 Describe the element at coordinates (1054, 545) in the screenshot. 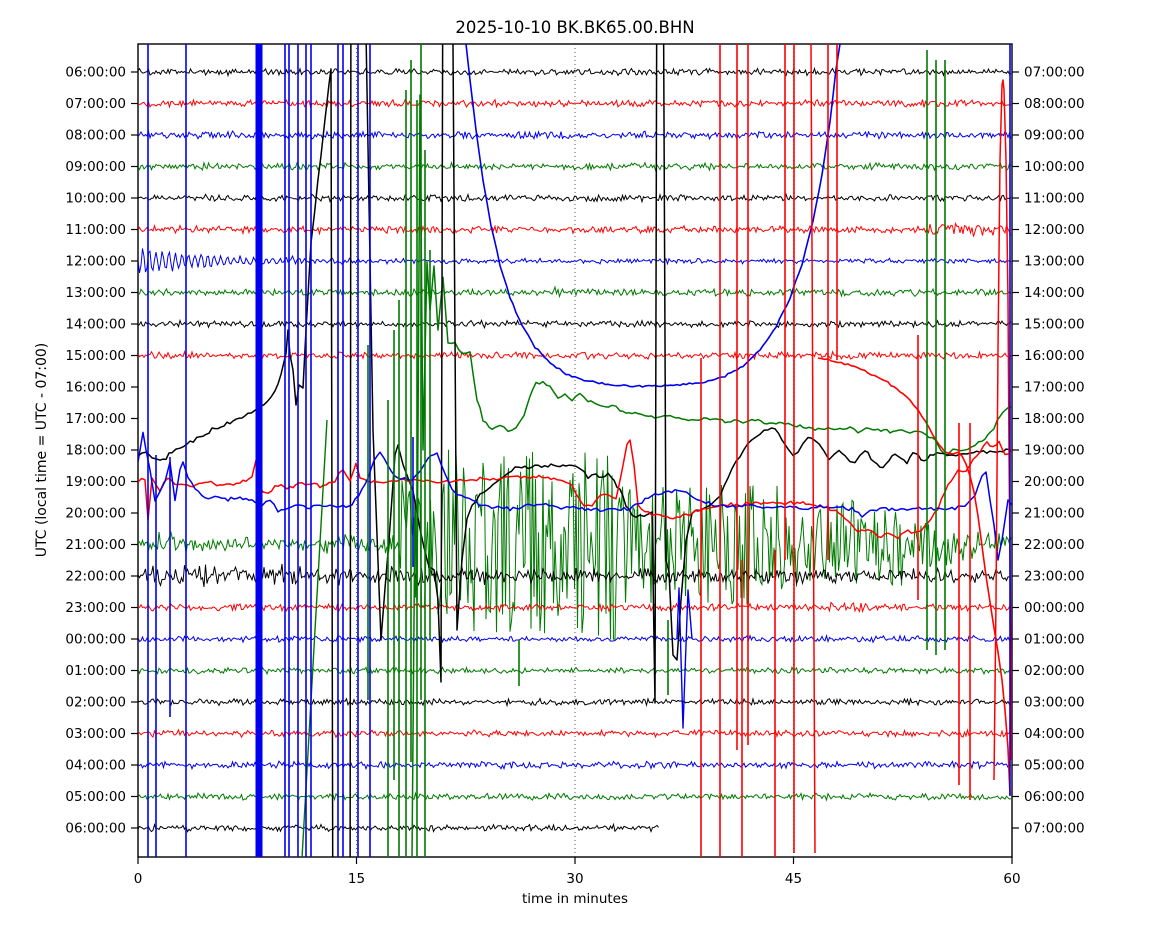

I see `local-label-15: 22:00:00` at that location.